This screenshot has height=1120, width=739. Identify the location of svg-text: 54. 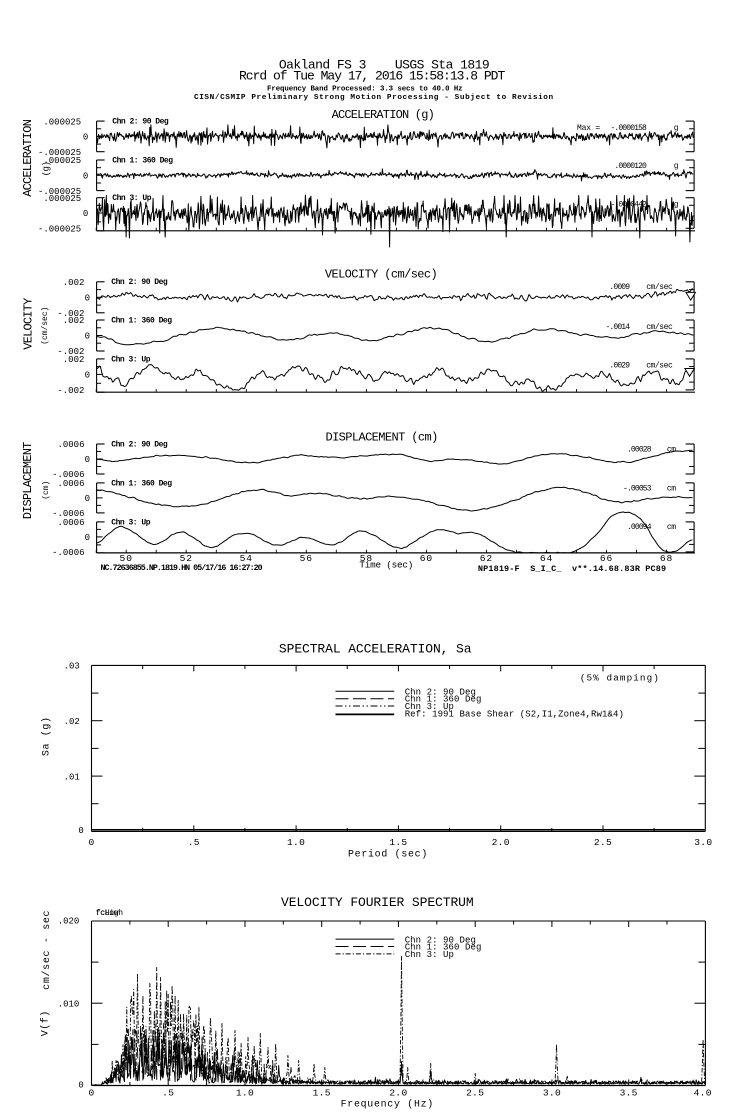
(246, 558).